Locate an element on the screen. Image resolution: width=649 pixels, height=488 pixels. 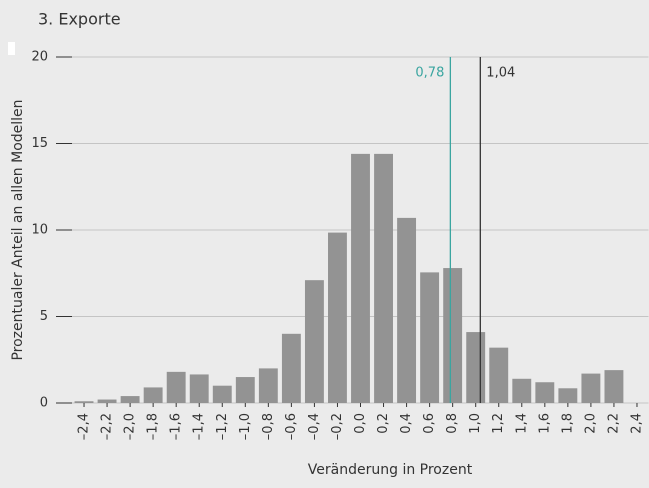
x-tick-label: –1,4 is located at coordinates (199, 426).